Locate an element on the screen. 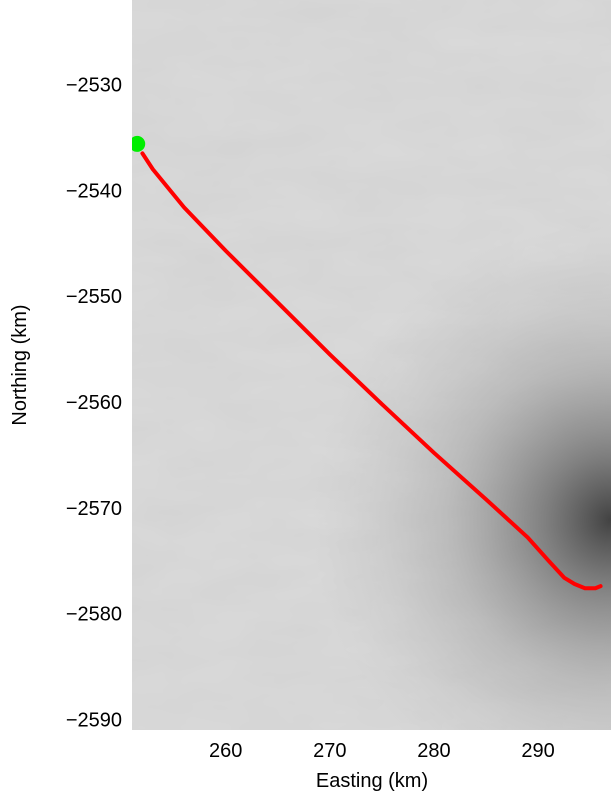 The width and height of the screenshot is (611, 801). y-tick-label: −2570 is located at coordinates (94, 509).